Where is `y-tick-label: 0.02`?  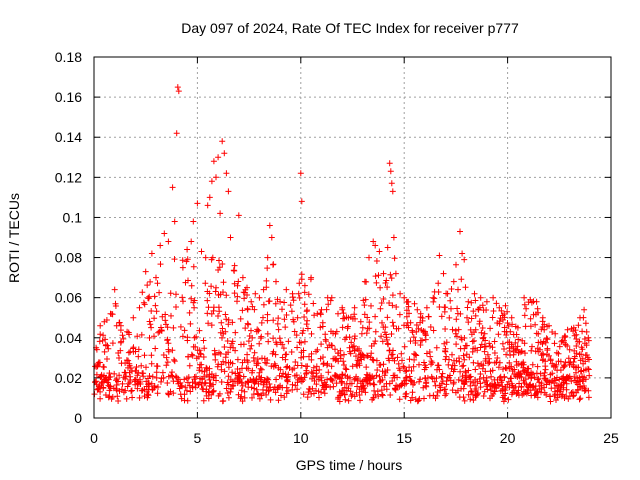 y-tick-label: 0.02 is located at coordinates (68, 378).